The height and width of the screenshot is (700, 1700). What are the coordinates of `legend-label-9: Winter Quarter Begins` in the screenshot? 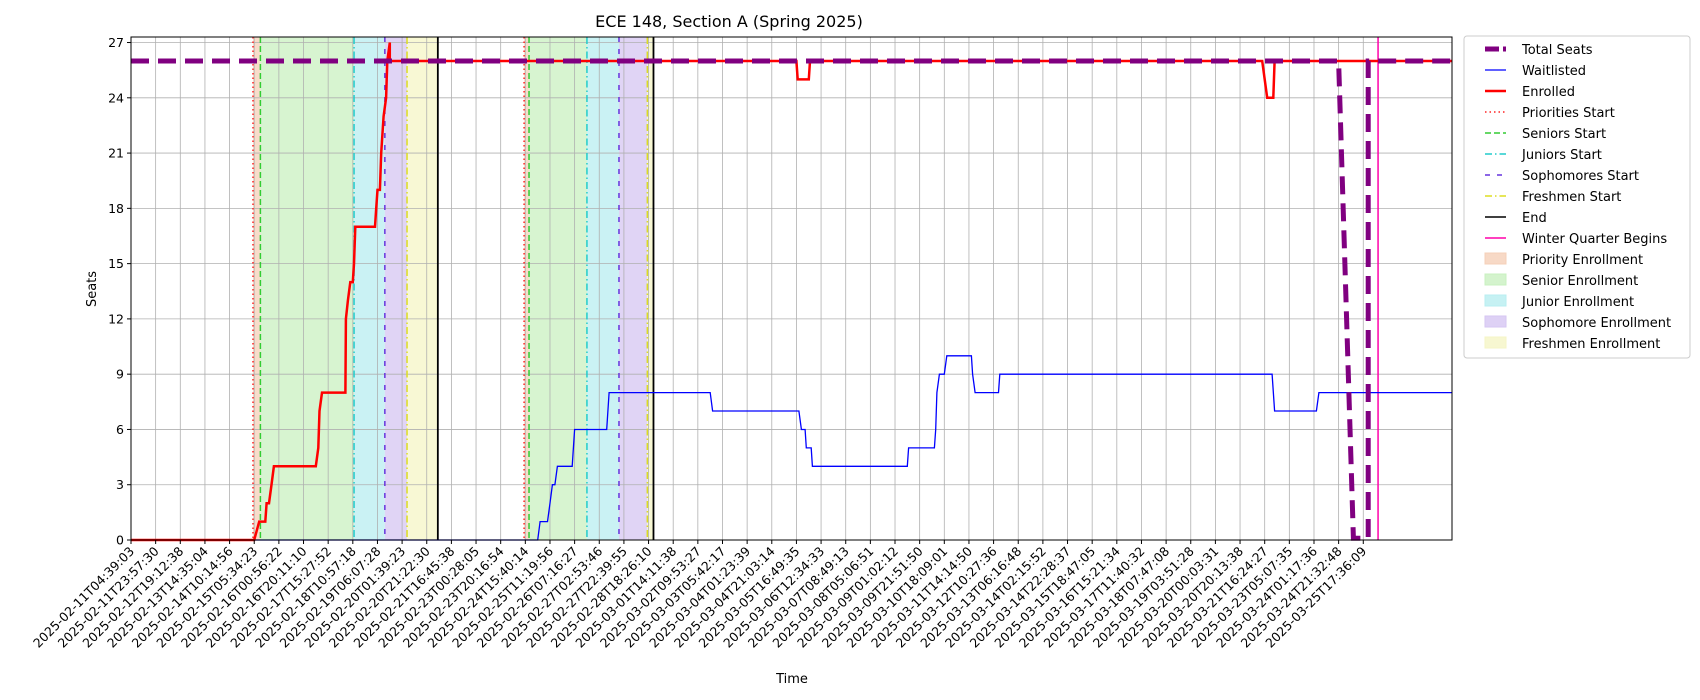 It's located at (1594, 239).